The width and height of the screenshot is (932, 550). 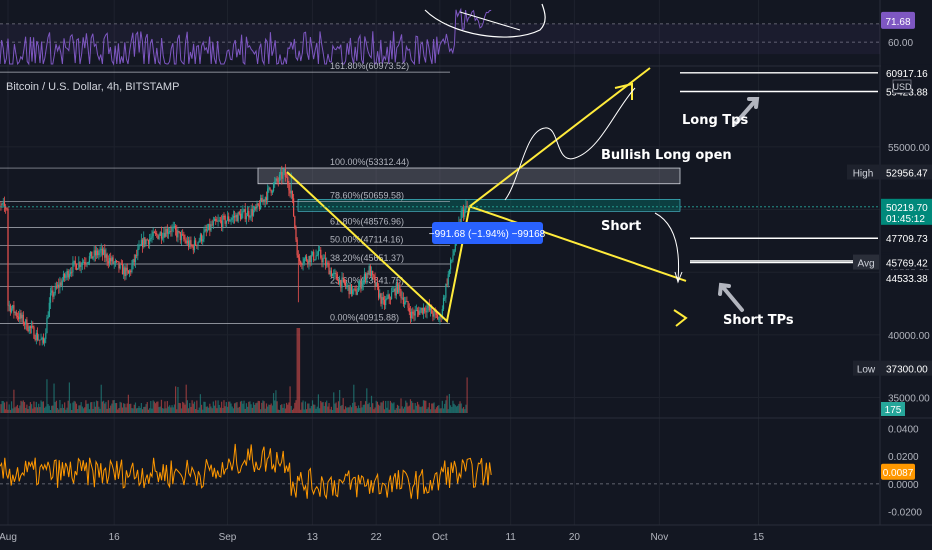 I want to click on fib-label: 0.00%(40915.88), so click(x=364, y=317).